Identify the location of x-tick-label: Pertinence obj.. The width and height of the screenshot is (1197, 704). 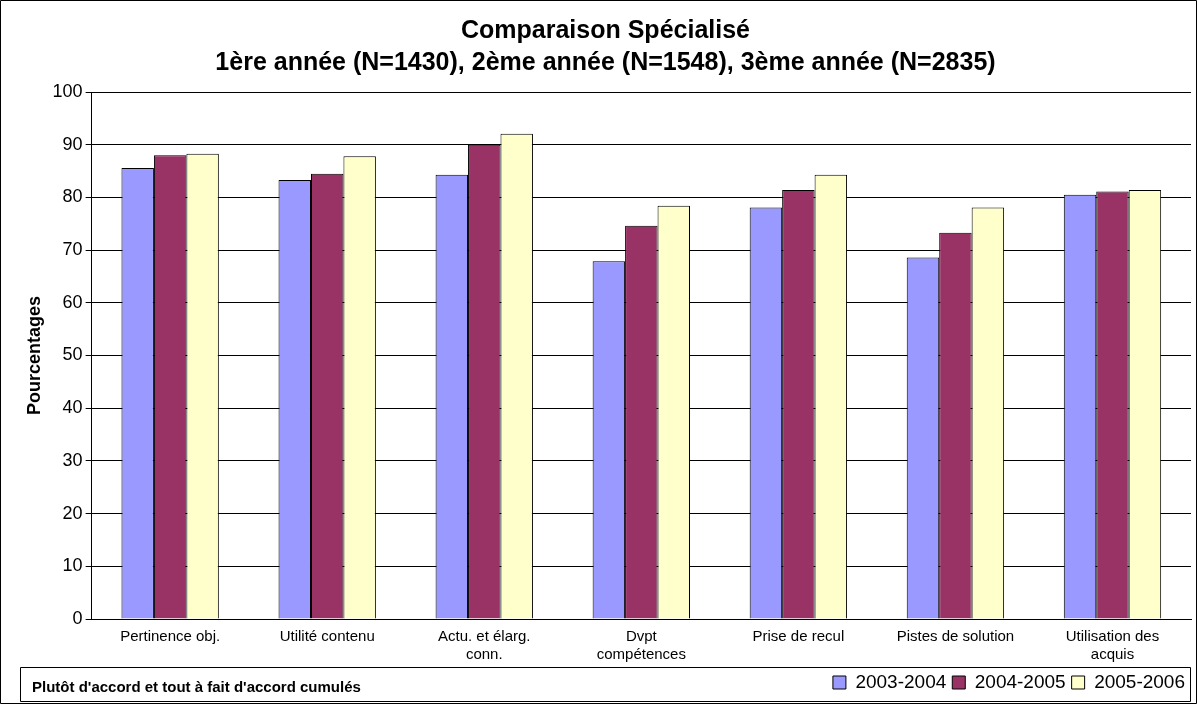
(170, 636).